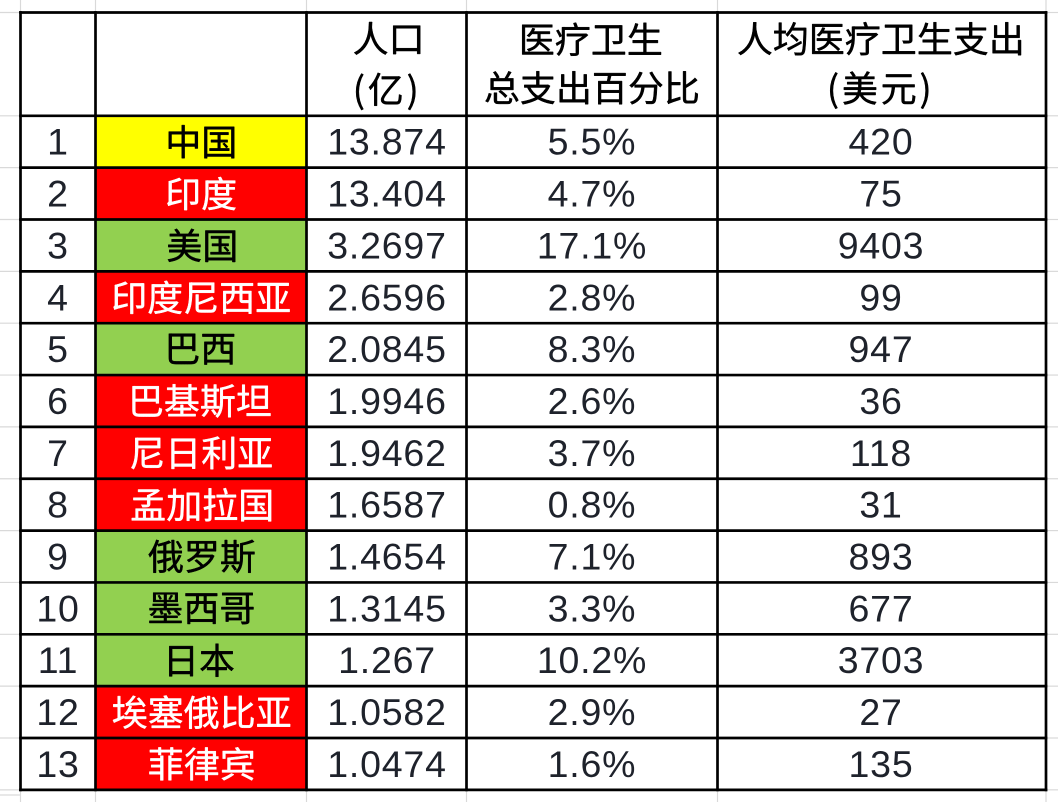  I want to click on svg-text: 31, so click(880, 505).